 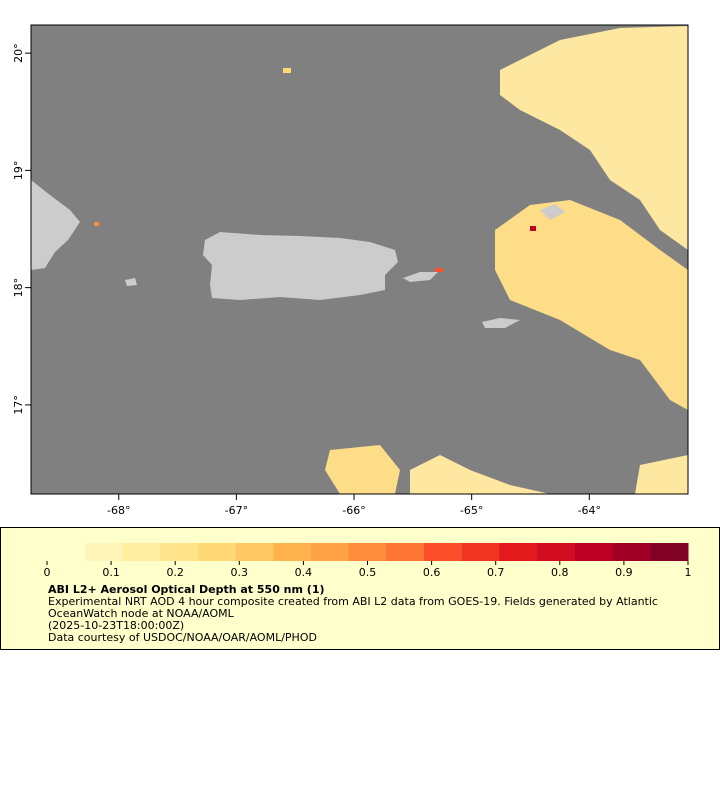 I want to click on colorbar-tick-label: 0.8, so click(x=560, y=572).